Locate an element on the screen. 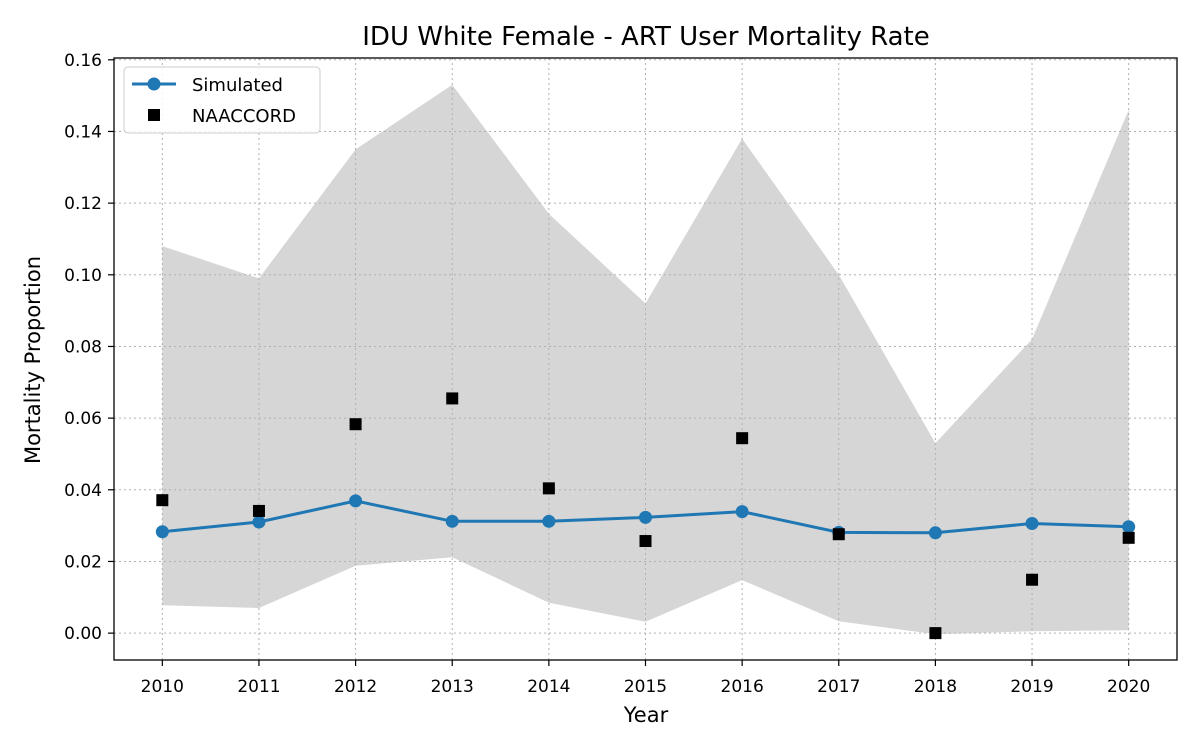 This screenshot has width=1200, height=750. legend: Simulated NAACCORD is located at coordinates (222, 100).